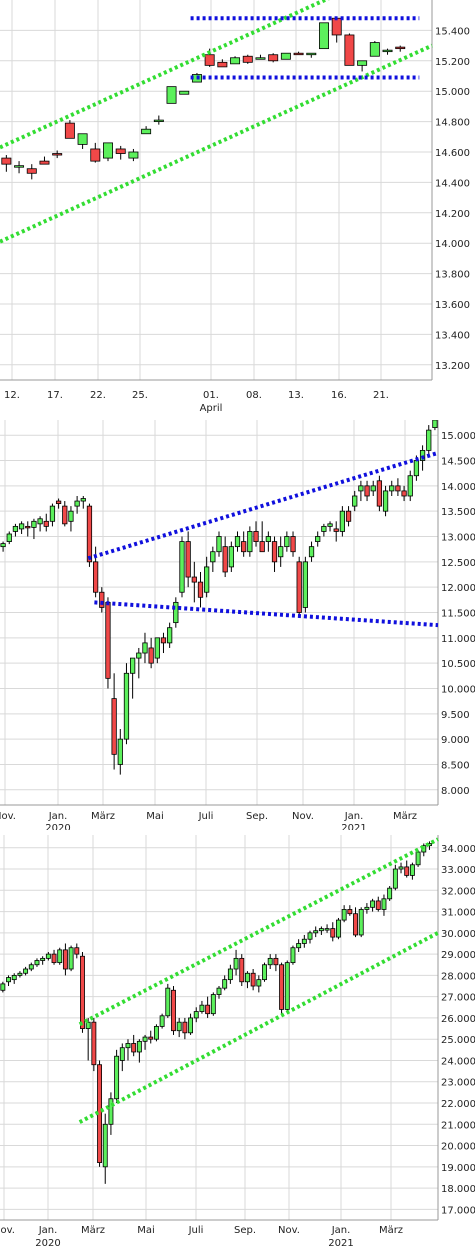 Image resolution: width=475 pixels, height=1250 pixels. I want to click on y-tick-label: 9.500, so click(455, 715).